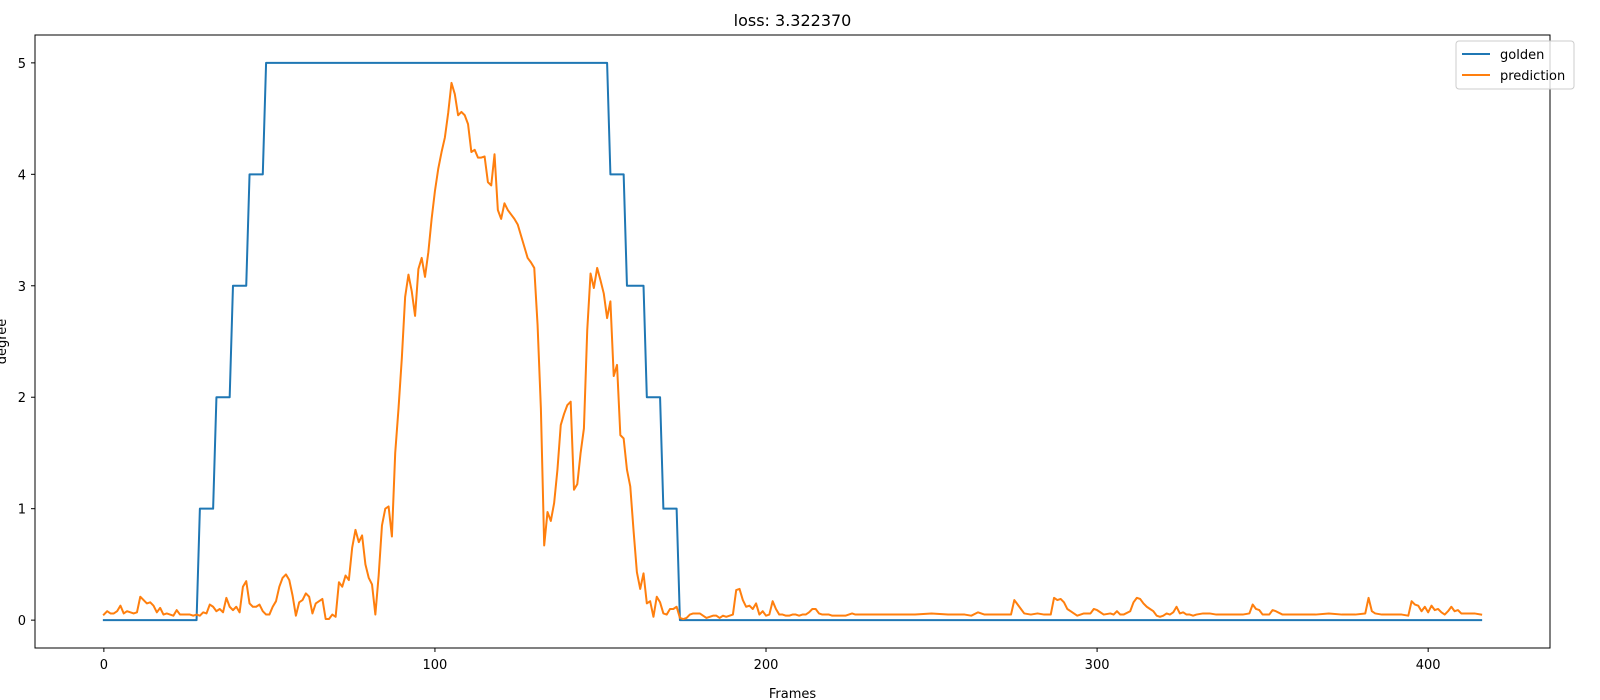  I want to click on x-tick-label: 0, so click(104, 665).